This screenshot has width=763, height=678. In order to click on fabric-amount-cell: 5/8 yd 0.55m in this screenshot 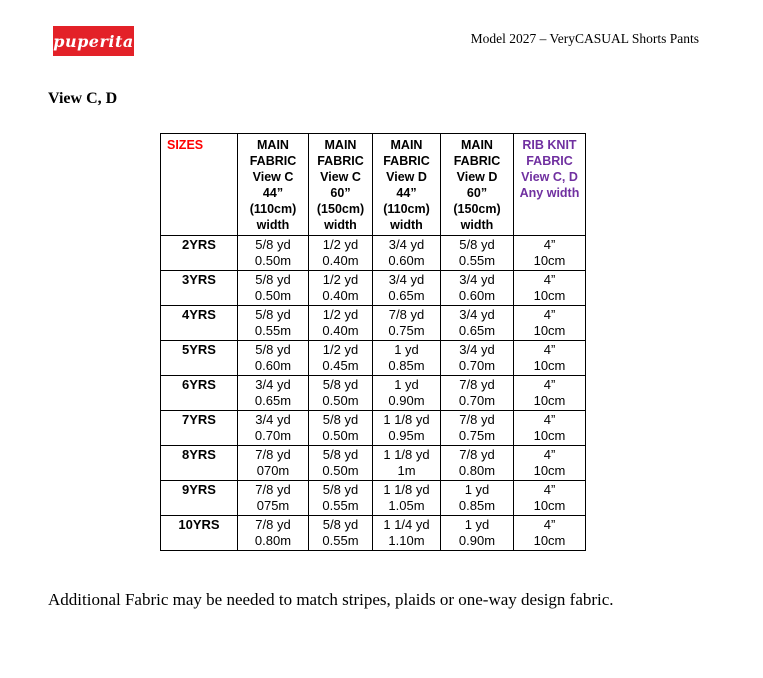, I will do `click(273, 323)`.